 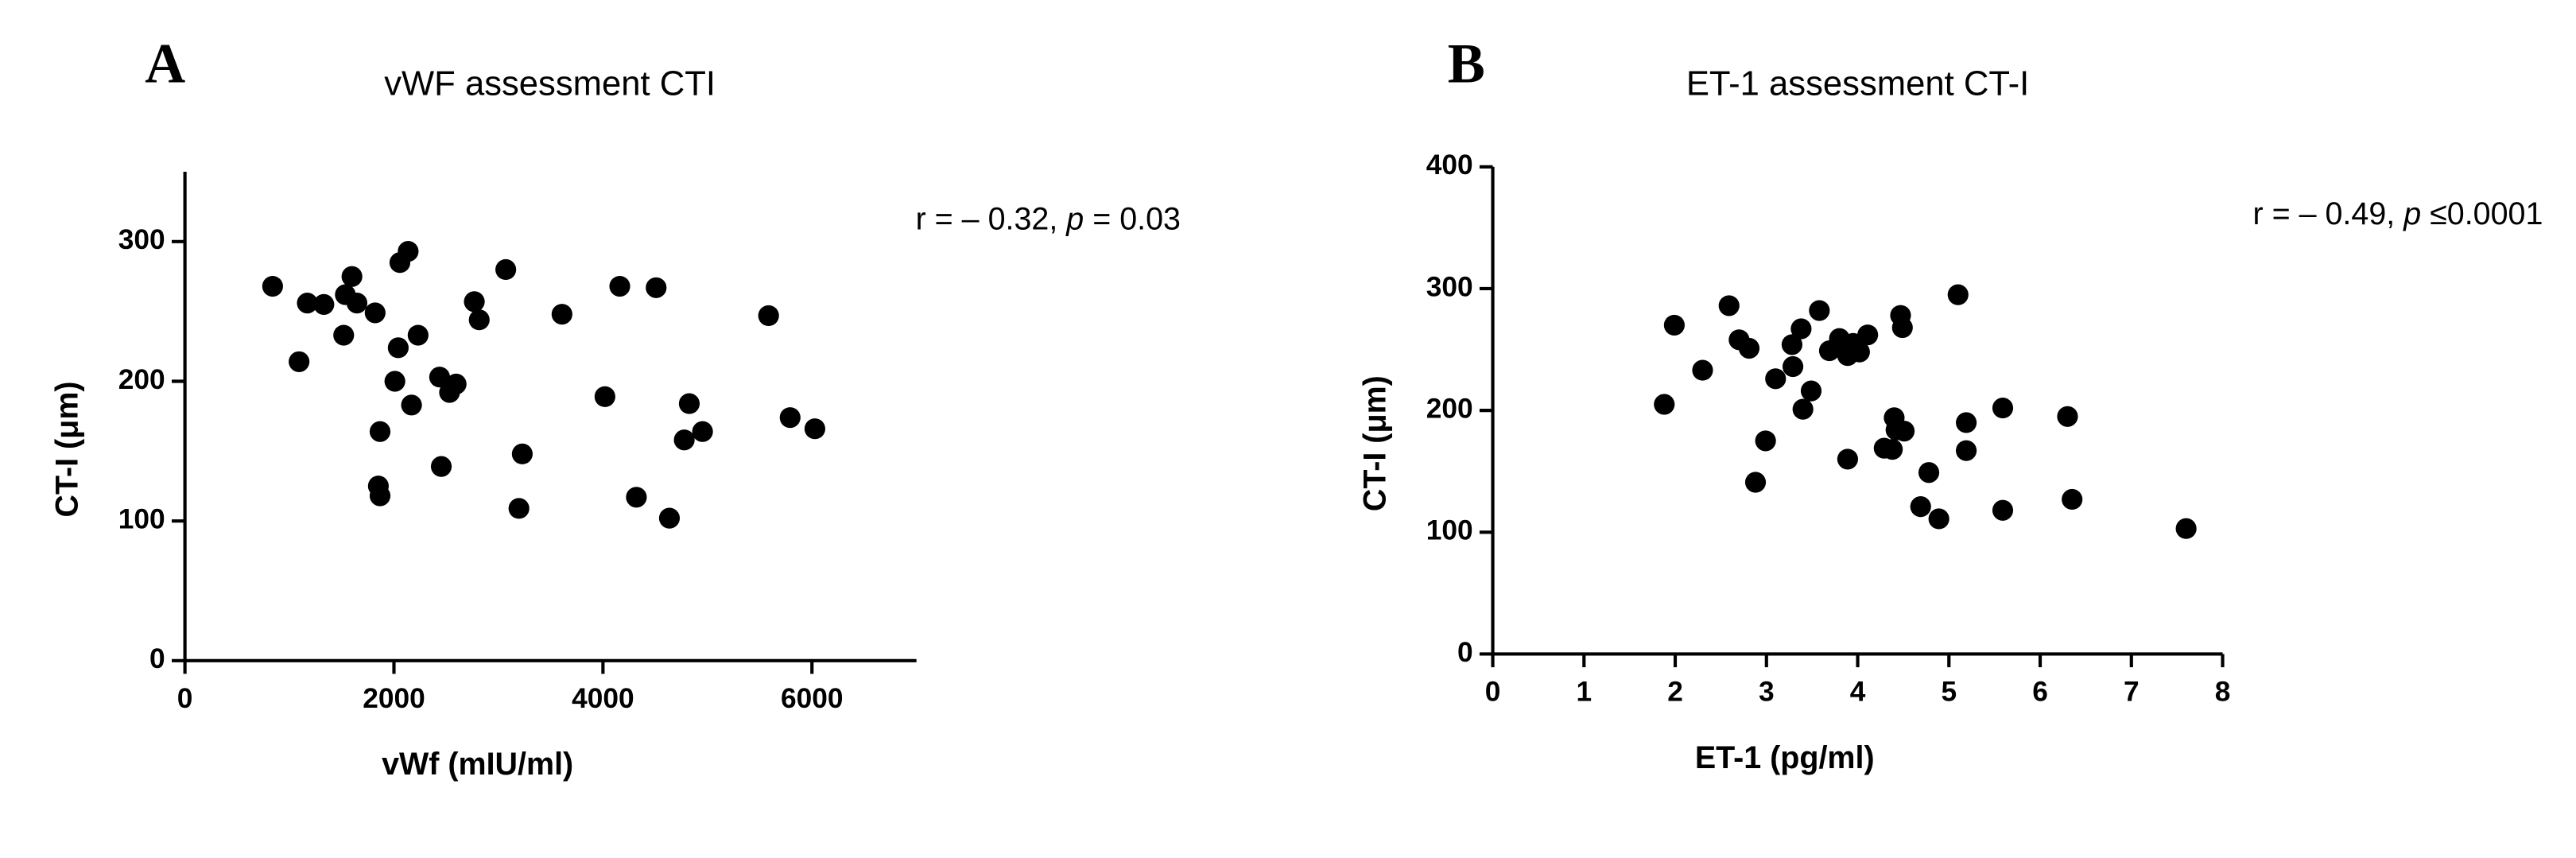 I want to click on x-tick-label: 4000, so click(x=603, y=698).